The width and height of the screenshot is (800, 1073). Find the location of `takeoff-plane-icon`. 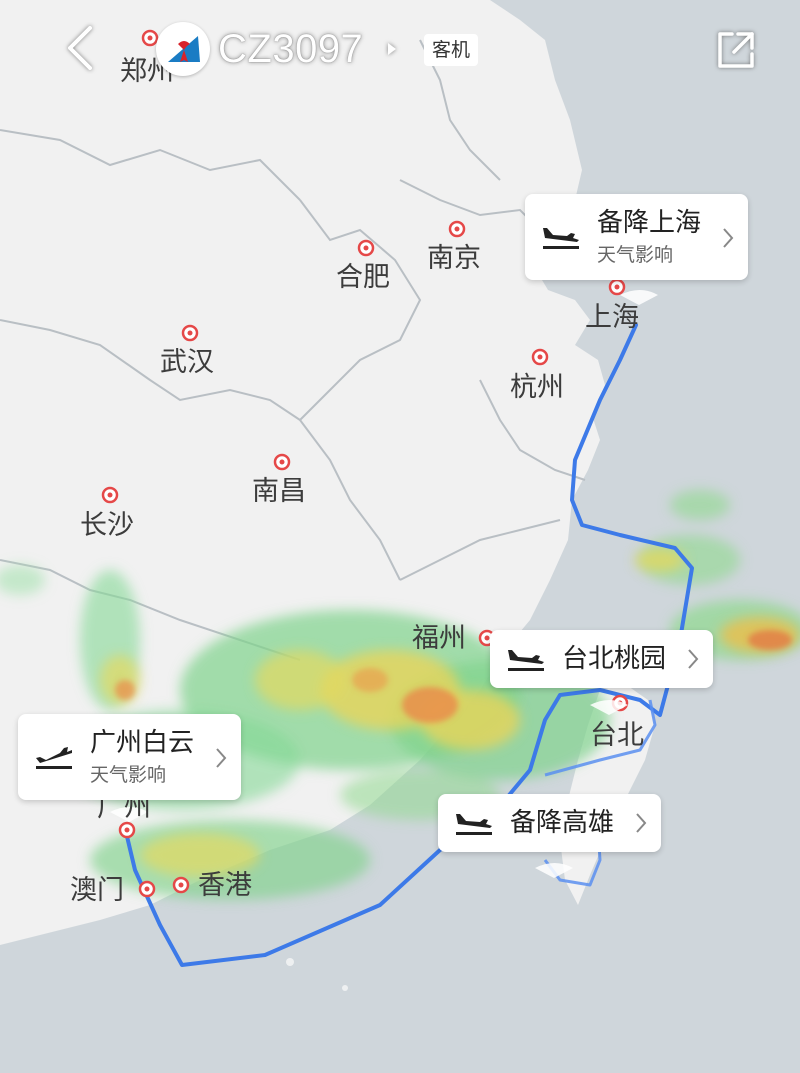

takeoff-plane-icon is located at coordinates (54, 758).